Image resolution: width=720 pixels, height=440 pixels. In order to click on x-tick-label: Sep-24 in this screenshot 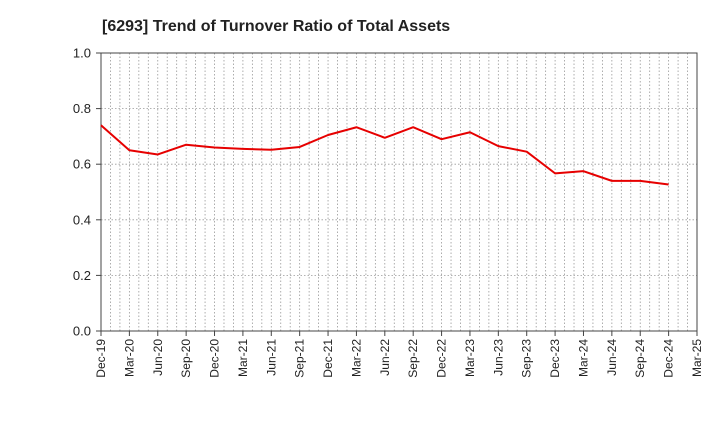, I will do `click(640, 358)`.